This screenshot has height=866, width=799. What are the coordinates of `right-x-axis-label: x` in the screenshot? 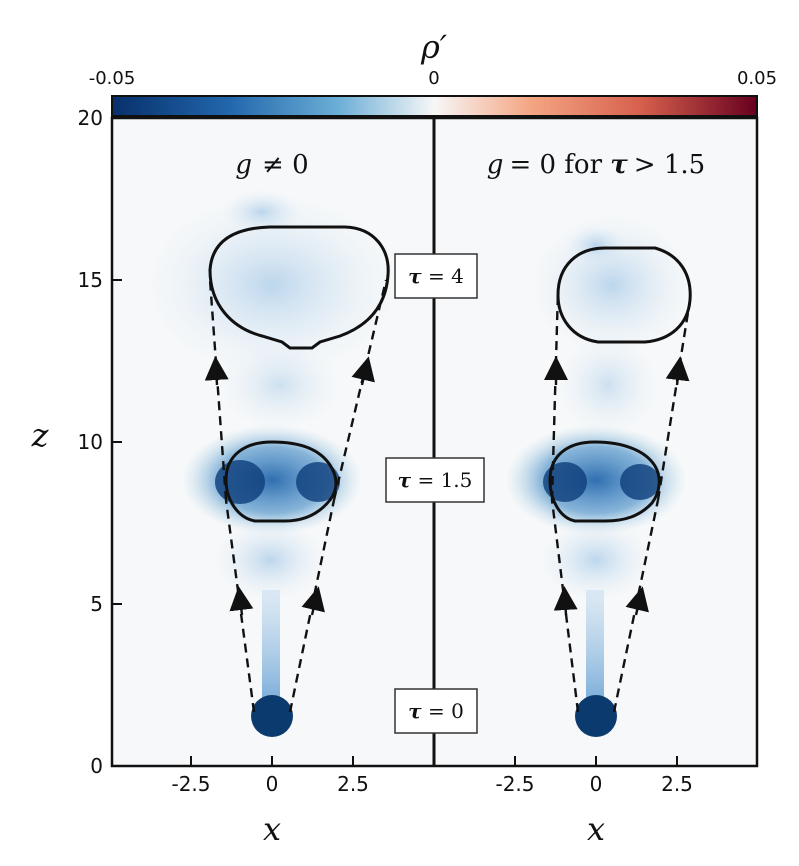 It's located at (596, 829).